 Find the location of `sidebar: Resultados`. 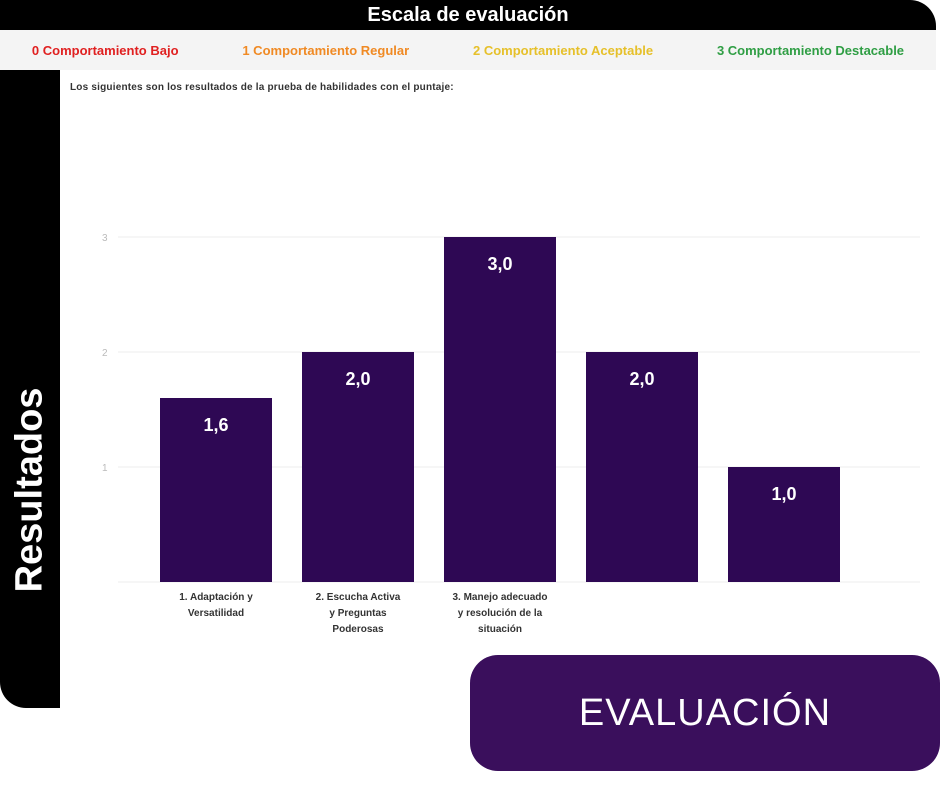

sidebar: Resultados is located at coordinates (30, 389).